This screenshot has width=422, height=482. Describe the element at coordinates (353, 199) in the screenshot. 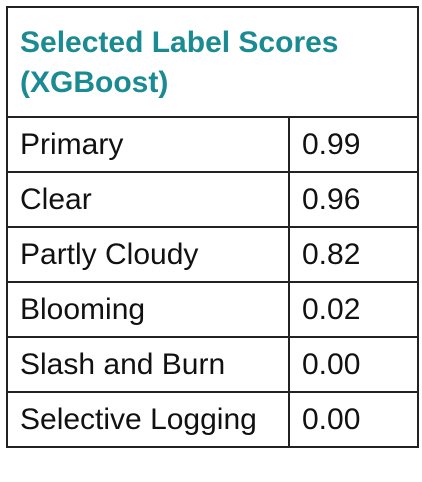

I see `row-score: 0.96` at that location.